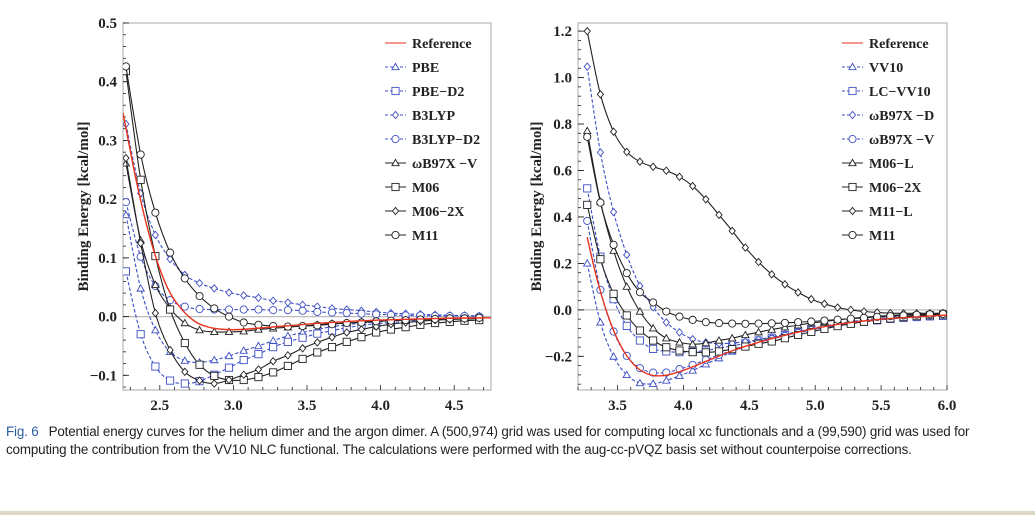  Describe the element at coordinates (425, 68) in the screenshot. I see `legend-label: PBE` at that location.